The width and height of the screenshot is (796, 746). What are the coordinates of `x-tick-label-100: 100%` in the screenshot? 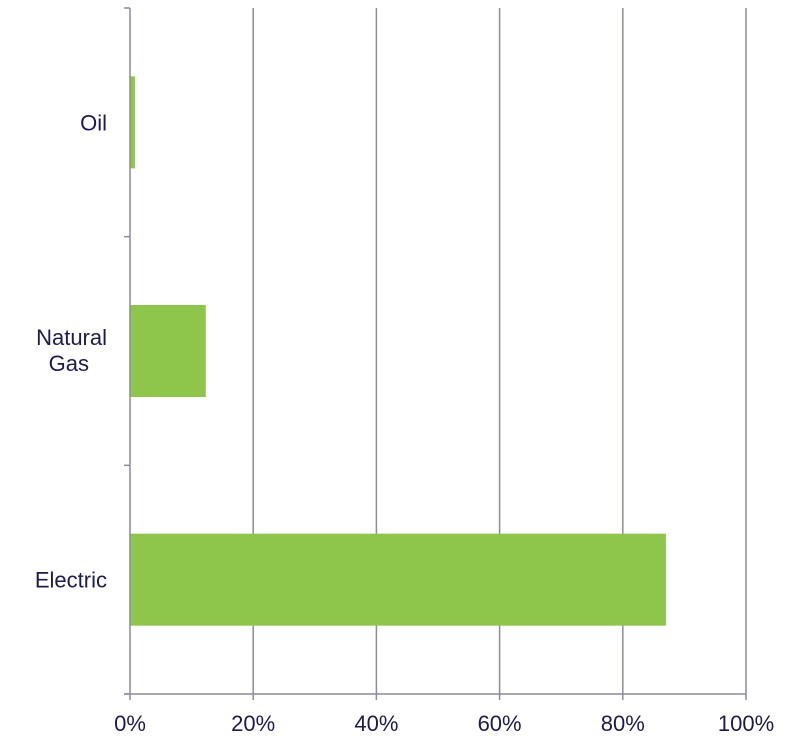 It's located at (746, 723).